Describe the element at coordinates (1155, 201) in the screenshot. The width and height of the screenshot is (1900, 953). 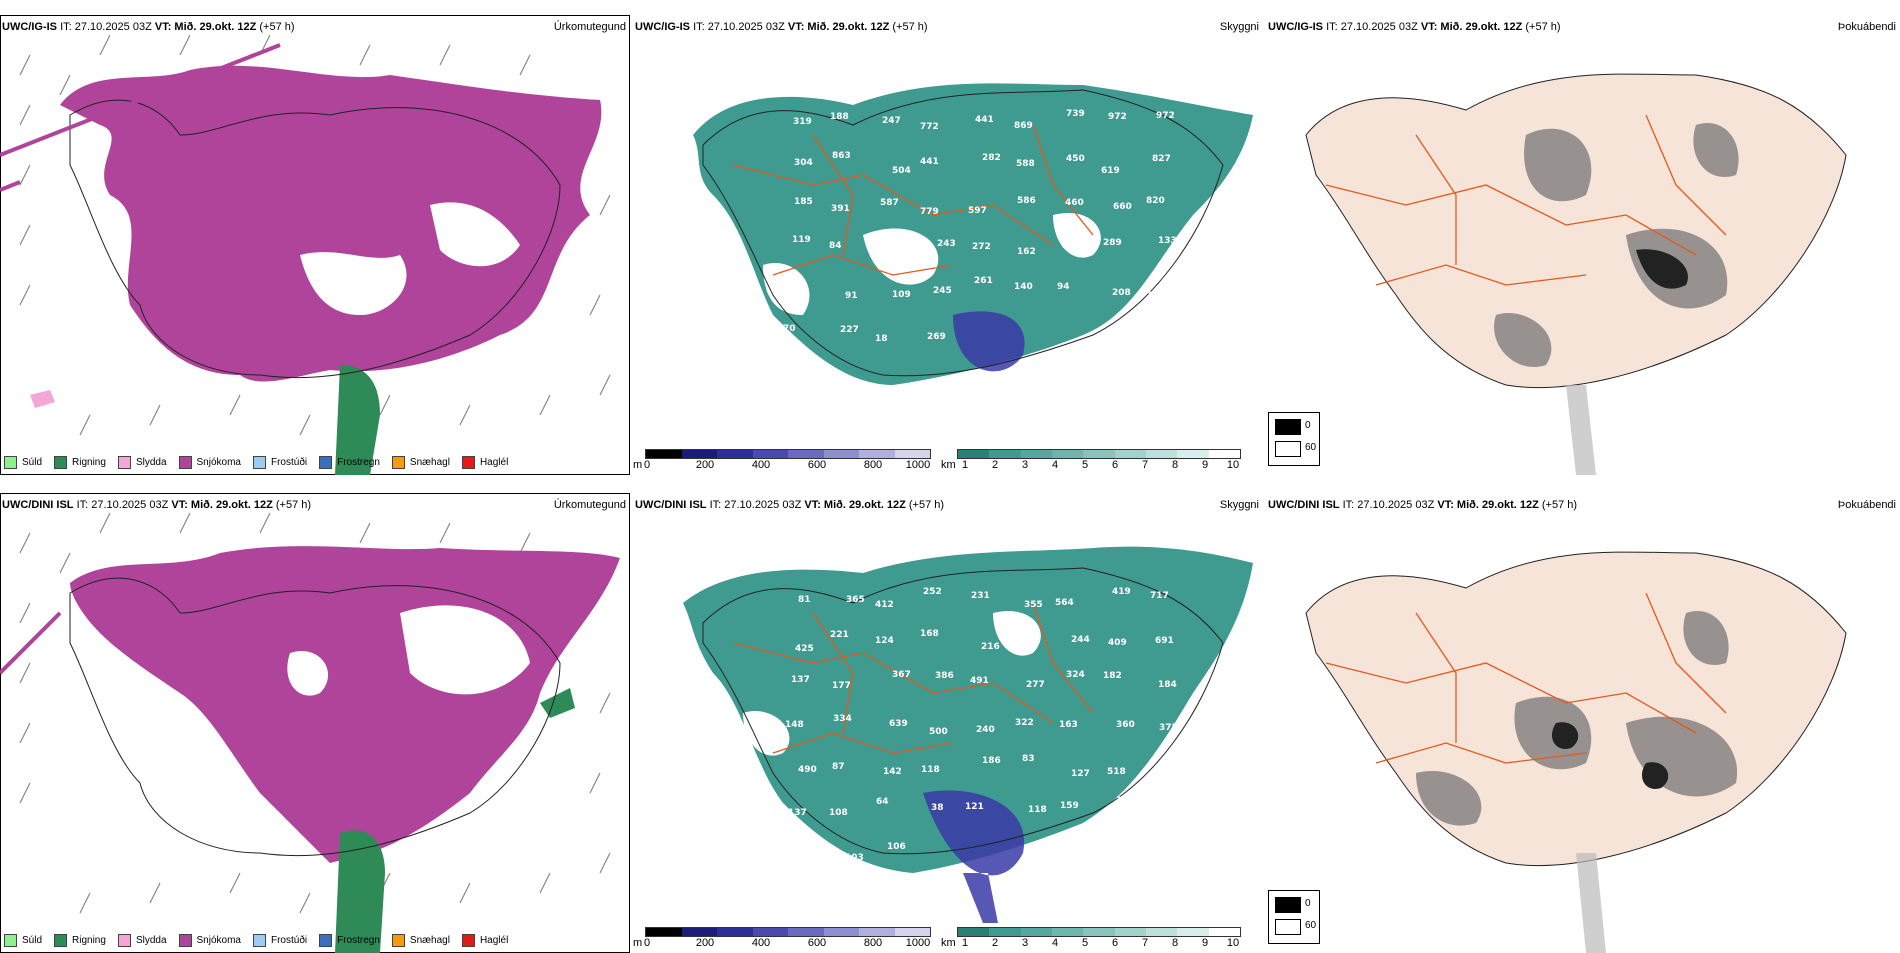
I see `cloud-height-label: 820` at that location.